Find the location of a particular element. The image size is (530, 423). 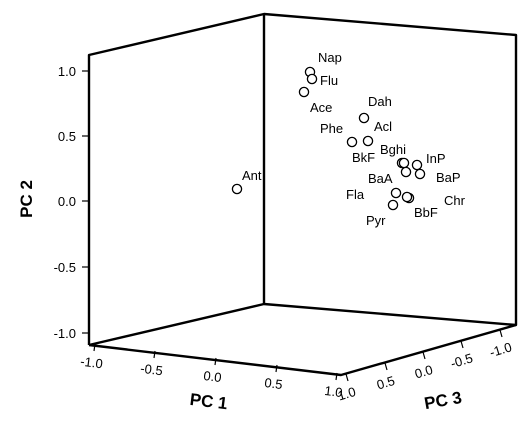

data-point-pyr is located at coordinates (393, 205).